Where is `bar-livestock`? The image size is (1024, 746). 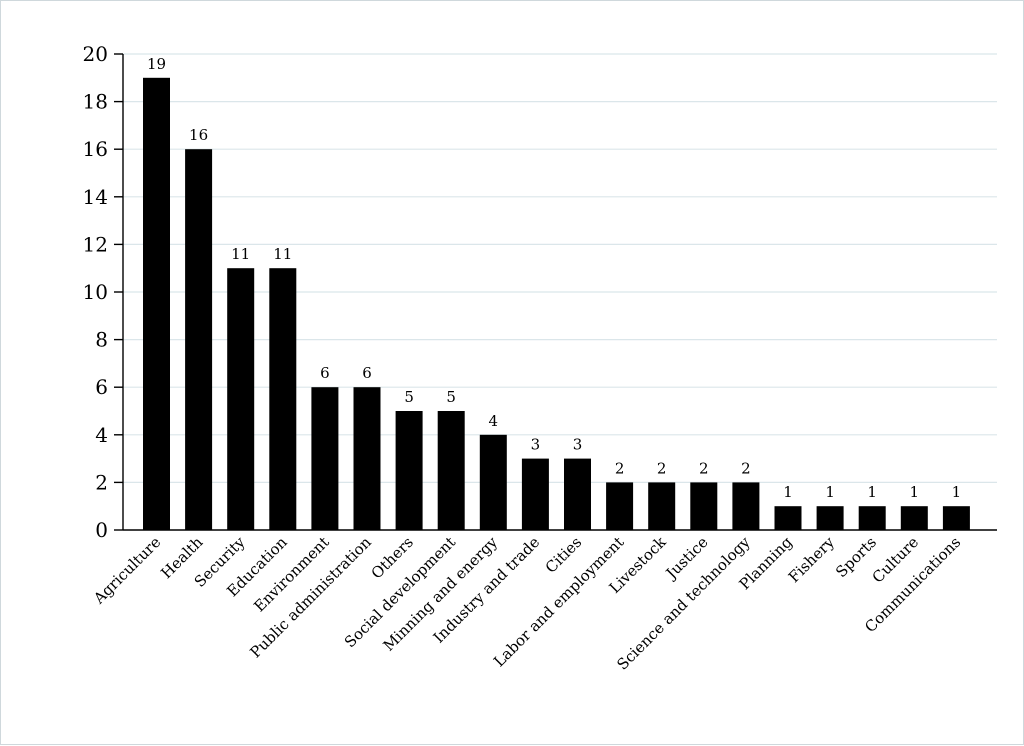 bar-livestock is located at coordinates (662, 506).